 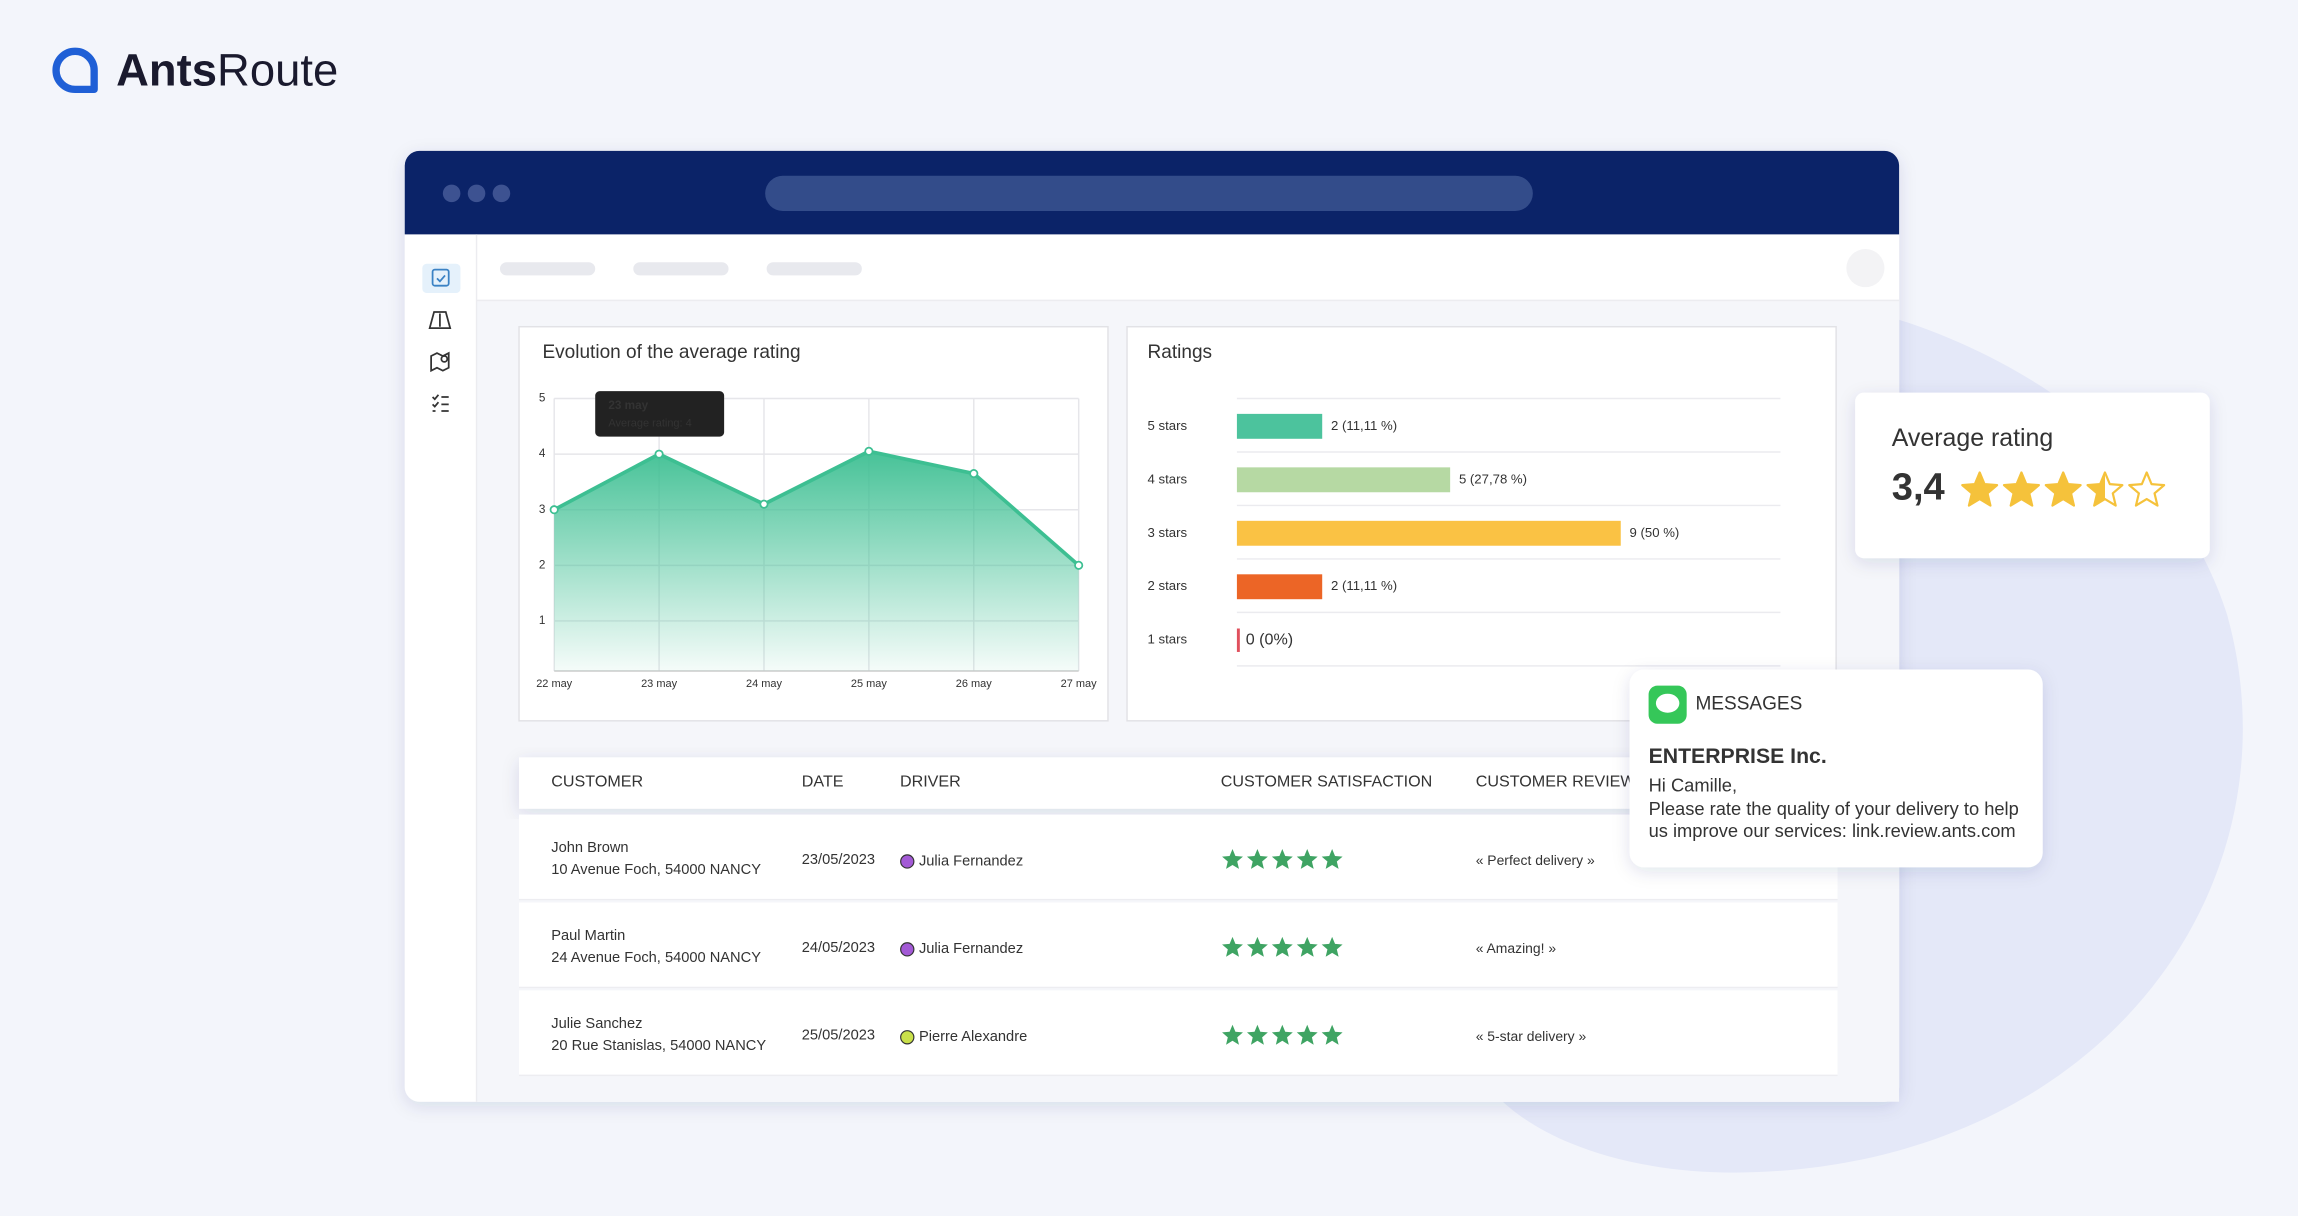 What do you see at coordinates (764, 684) in the screenshot?
I see `x-tick-label: 24 may` at bounding box center [764, 684].